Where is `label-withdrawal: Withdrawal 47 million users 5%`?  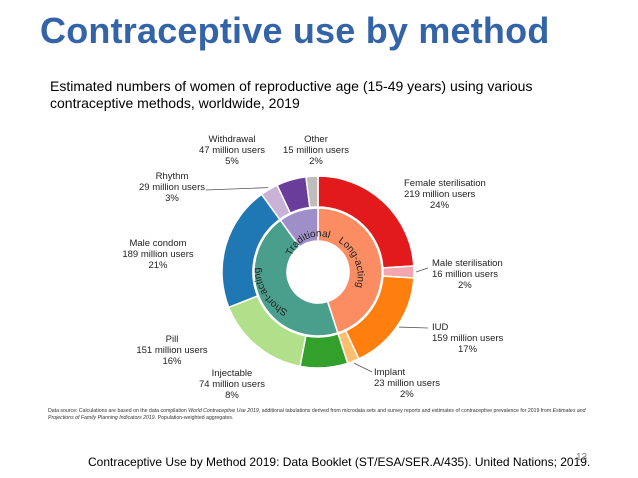
label-withdrawal: Withdrawal 47 million users 5% is located at coordinates (232, 150).